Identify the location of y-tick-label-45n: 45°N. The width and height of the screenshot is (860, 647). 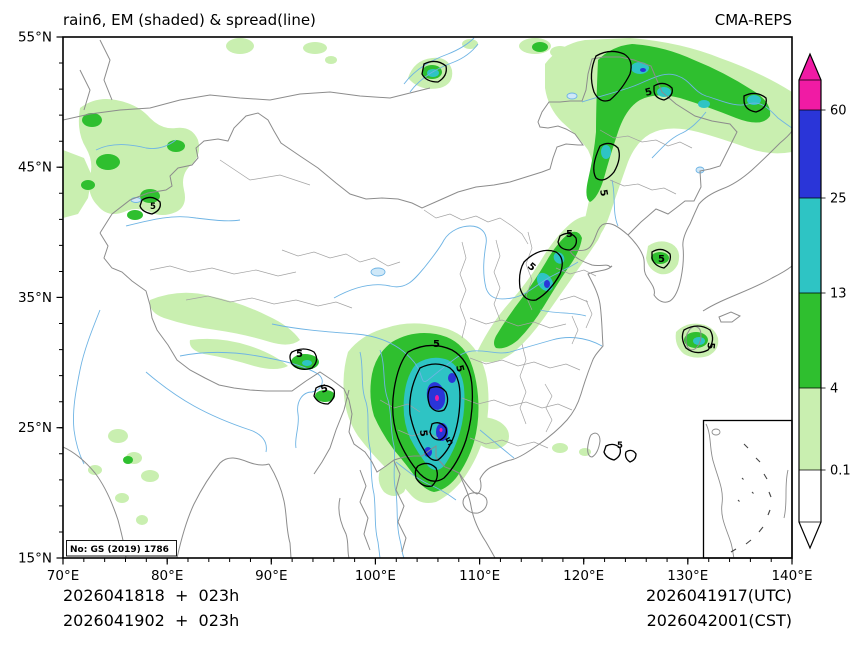
(35, 168).